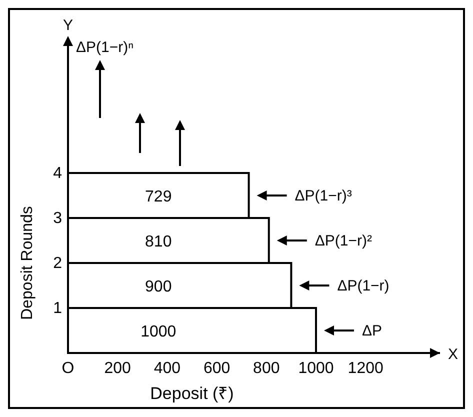 The width and height of the screenshot is (473, 417). What do you see at coordinates (266, 368) in the screenshot?
I see `x-tick-label: 800` at bounding box center [266, 368].